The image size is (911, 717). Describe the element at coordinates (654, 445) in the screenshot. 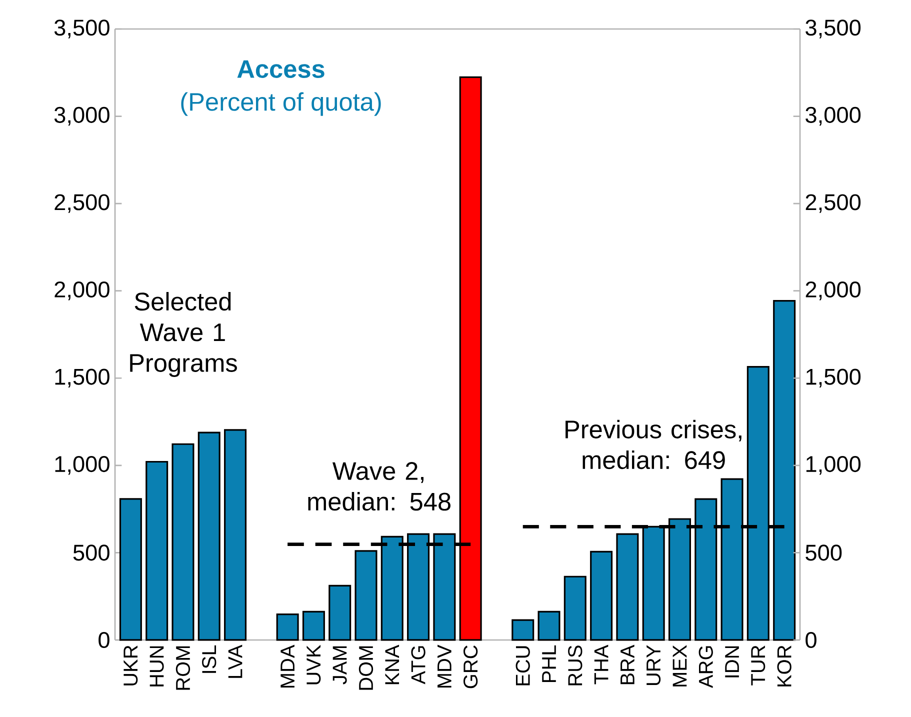

I see `annotation: Previous crises, median: 649` at that location.